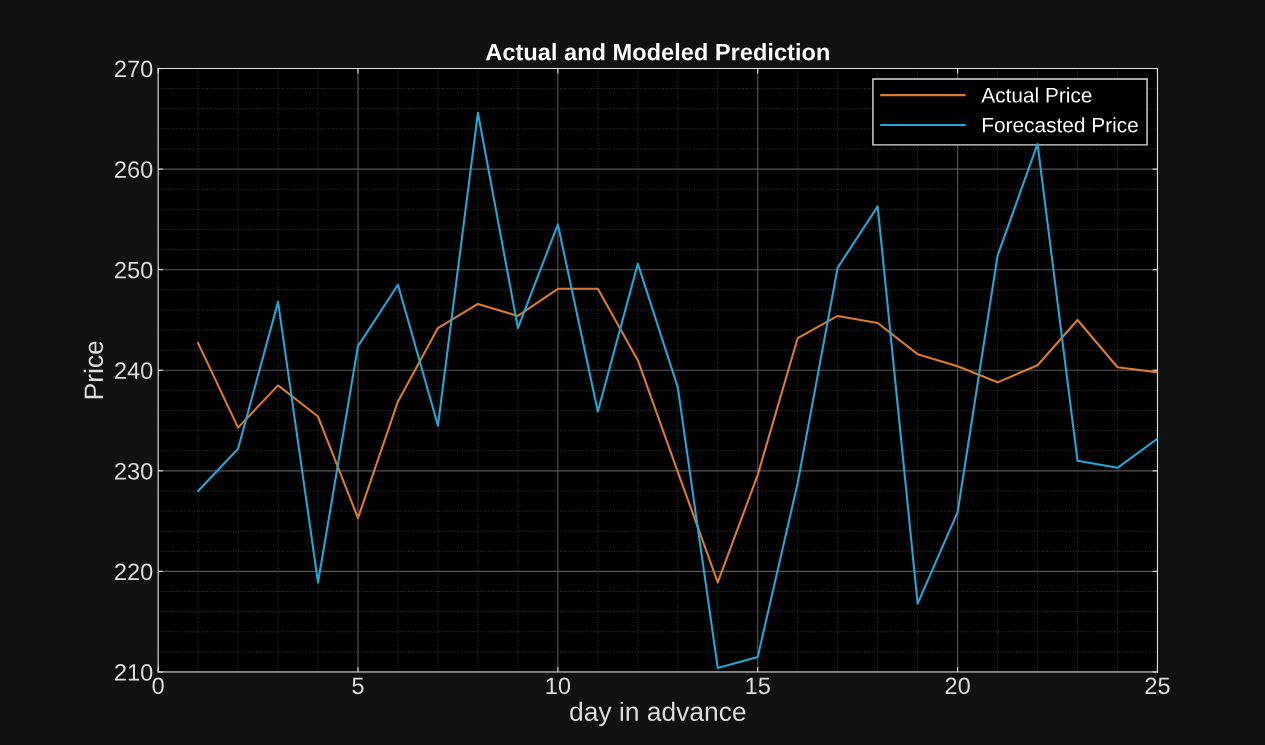  I want to click on legend-label: Forecasted Price, so click(1060, 125).